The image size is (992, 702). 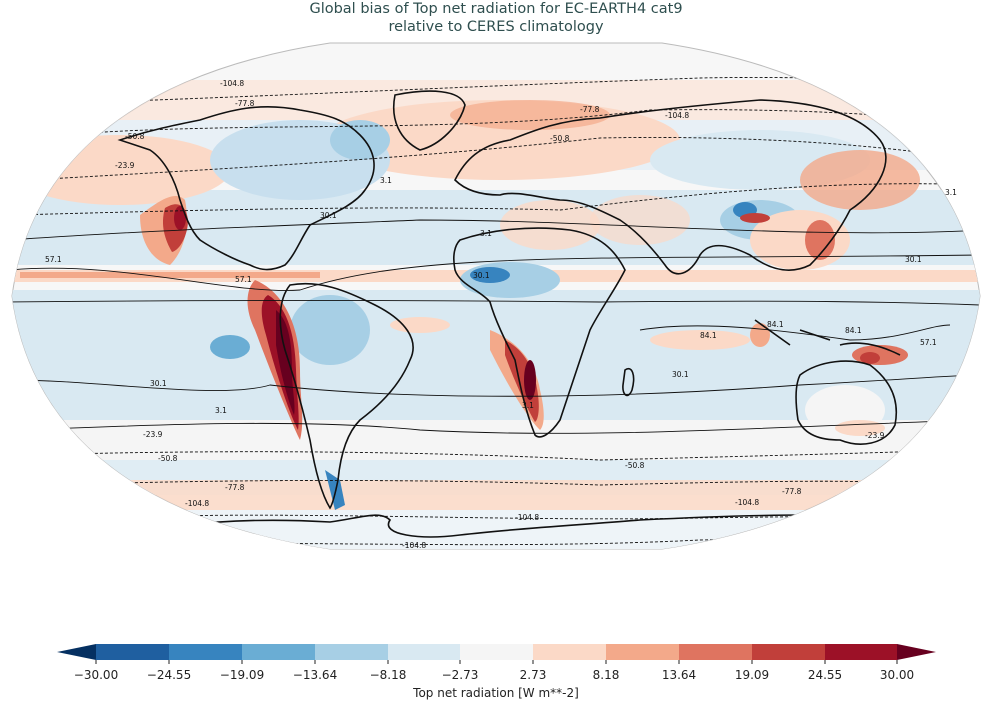 What do you see at coordinates (916, 652) in the screenshot?
I see `colorbar-extend-max` at bounding box center [916, 652].